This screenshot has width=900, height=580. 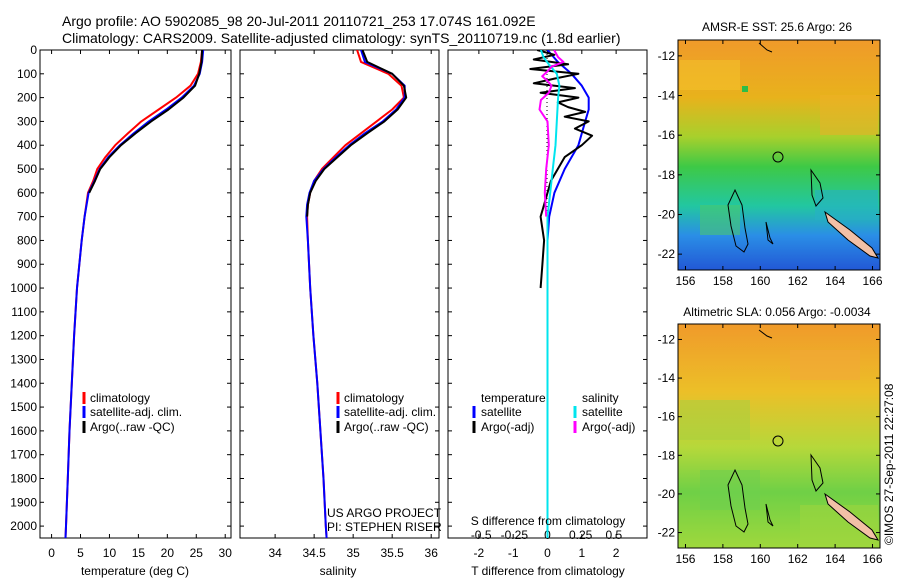 What do you see at coordinates (745, 89) in the screenshot?
I see `sst-spot` at bounding box center [745, 89].